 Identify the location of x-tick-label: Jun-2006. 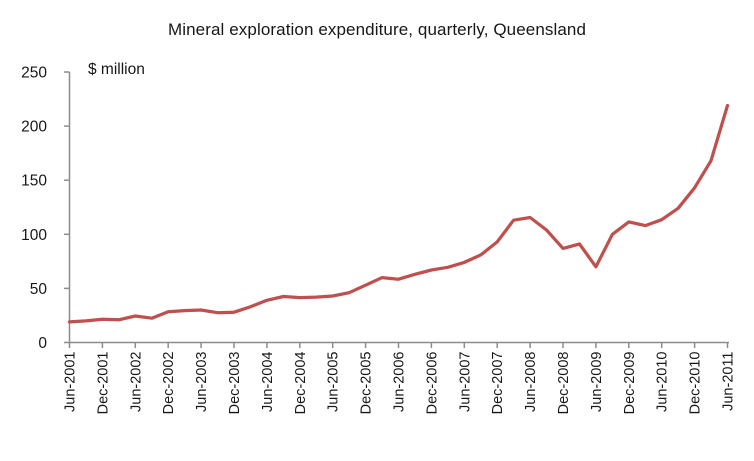
(400, 382).